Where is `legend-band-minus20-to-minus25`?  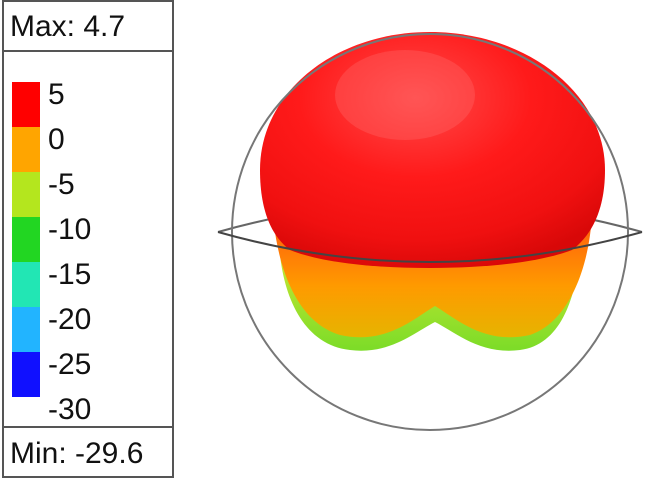
legend-band-minus20-to-minus25 is located at coordinates (26, 329).